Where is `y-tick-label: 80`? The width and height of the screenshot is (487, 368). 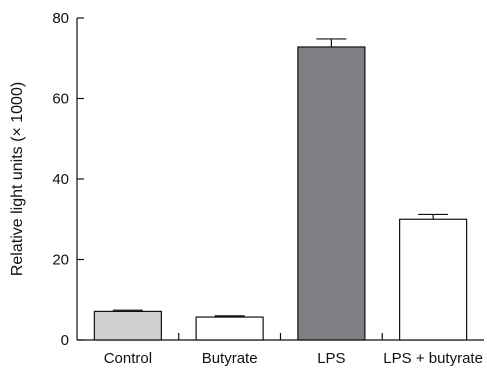
y-tick-label: 80 is located at coordinates (60, 18).